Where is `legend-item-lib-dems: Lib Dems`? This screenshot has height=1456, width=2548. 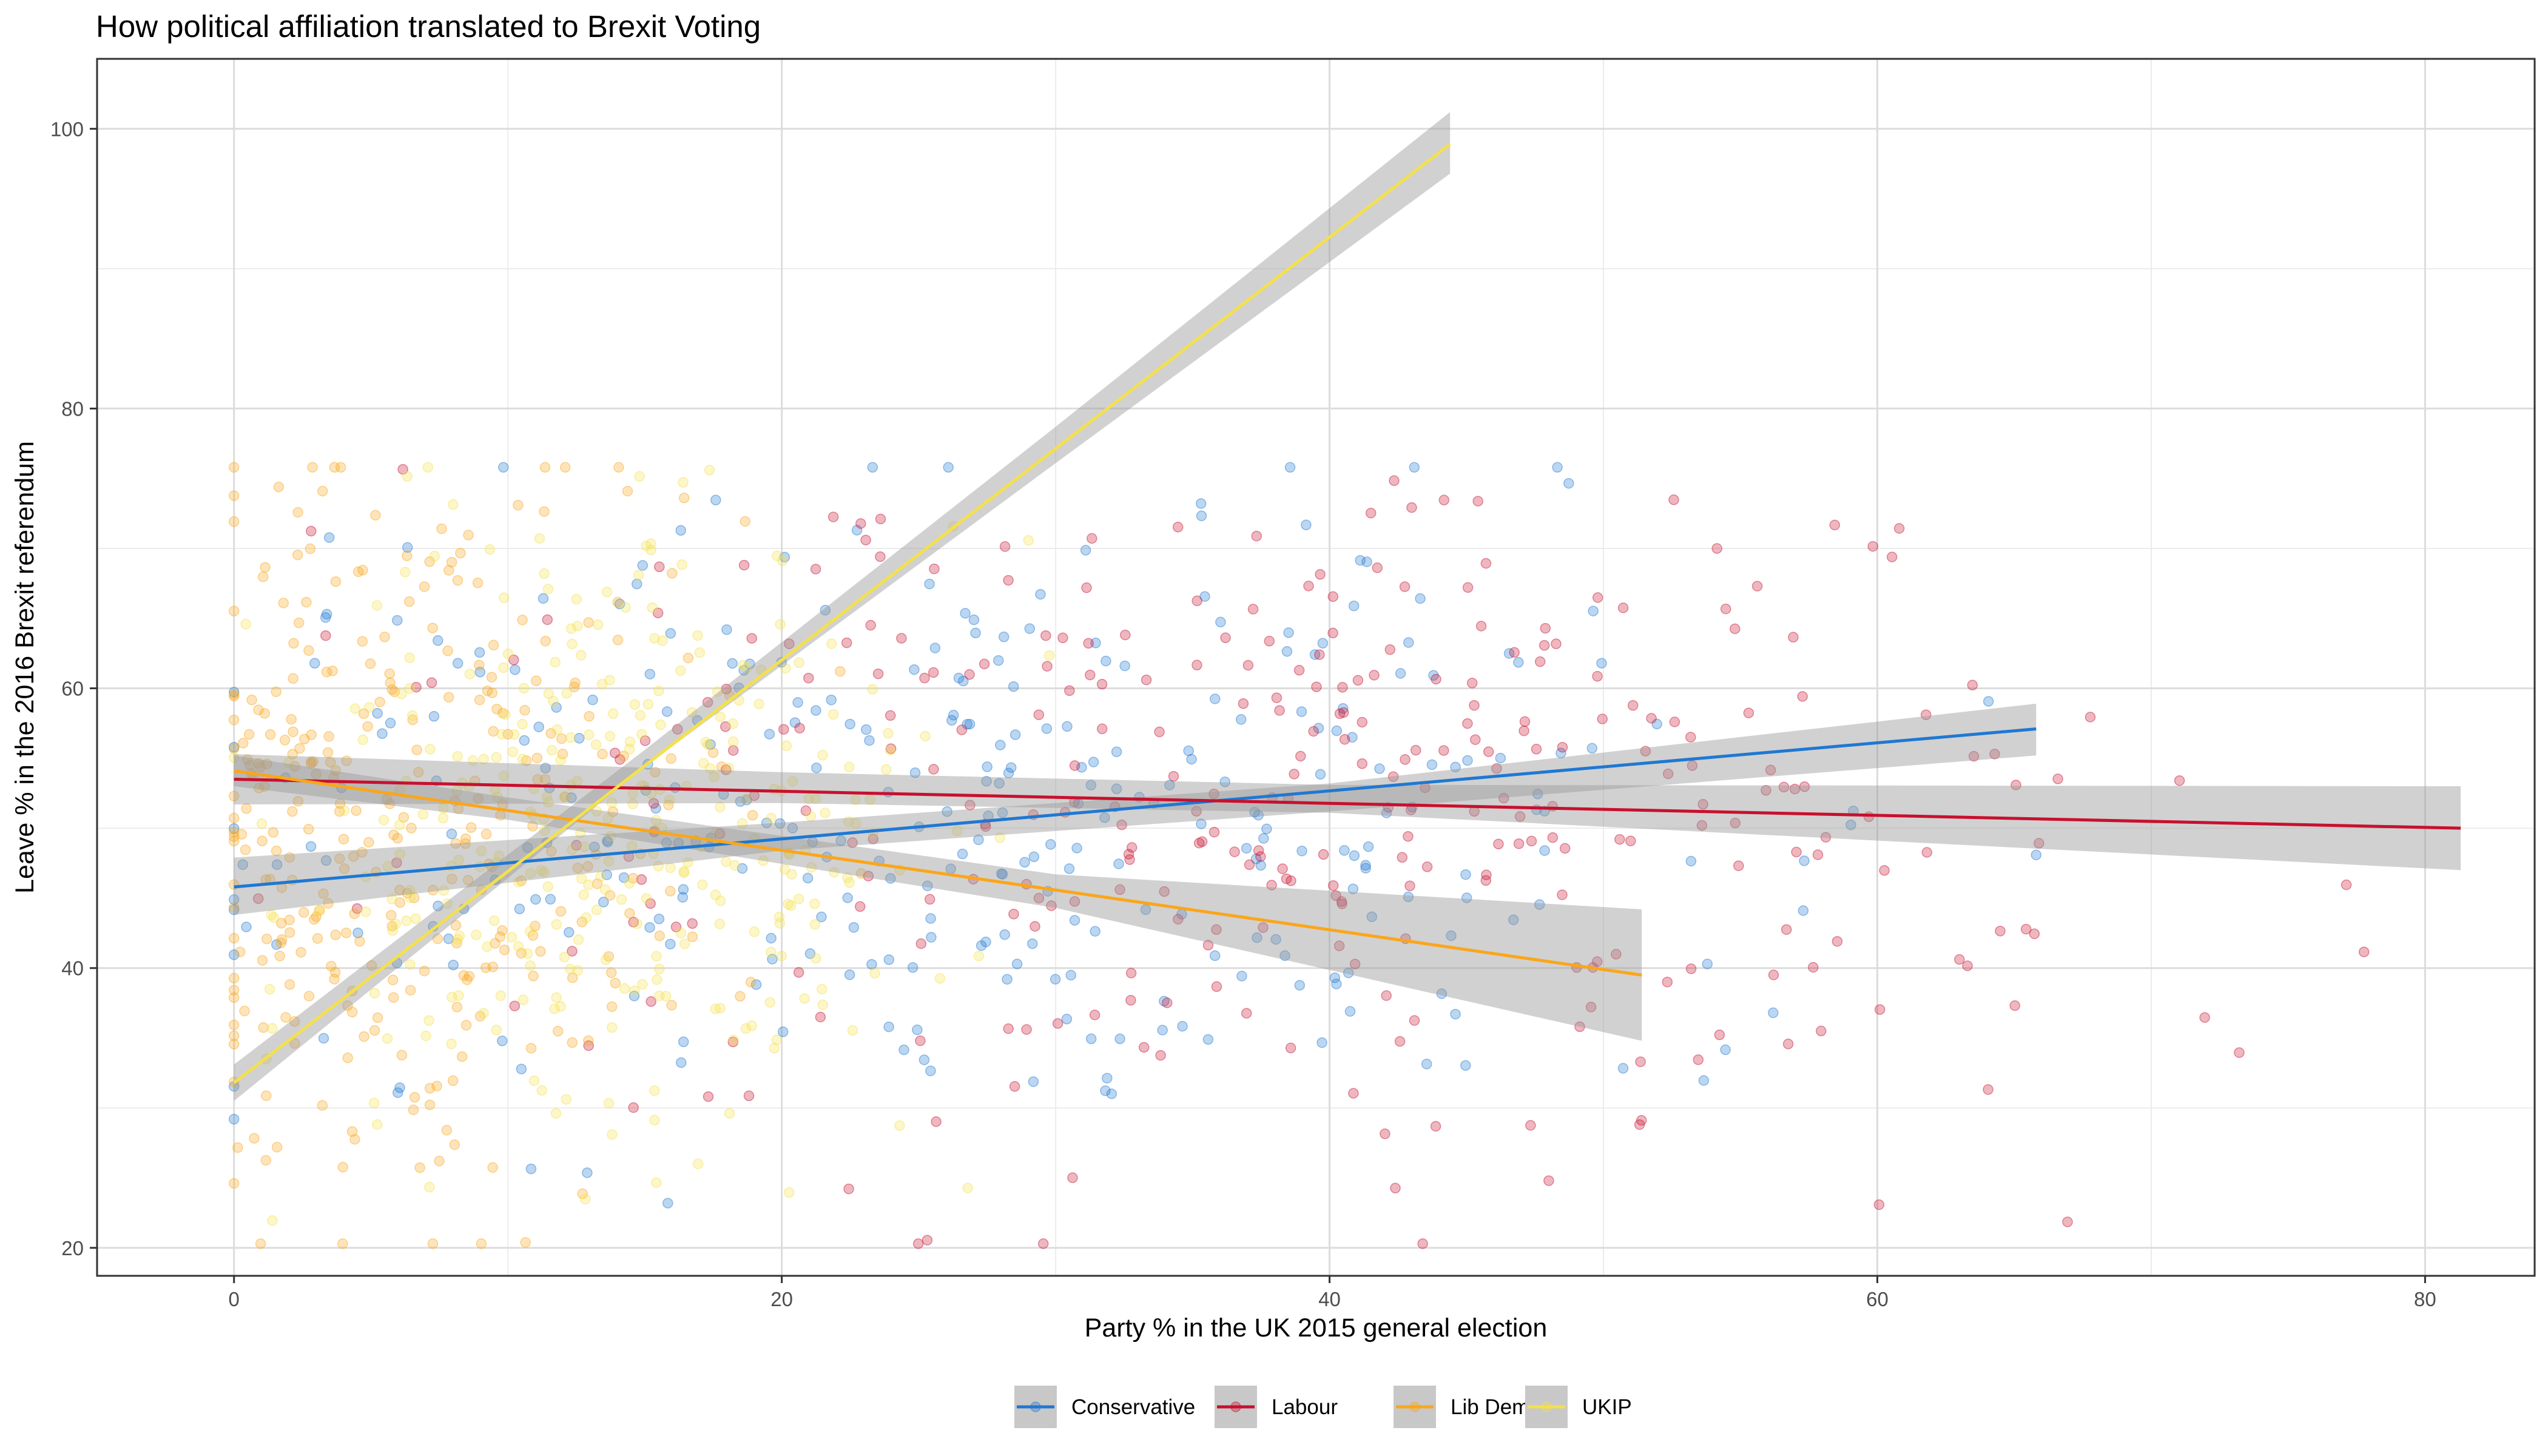 legend-item-lib-dems: Lib Dems is located at coordinates (1467, 1407).